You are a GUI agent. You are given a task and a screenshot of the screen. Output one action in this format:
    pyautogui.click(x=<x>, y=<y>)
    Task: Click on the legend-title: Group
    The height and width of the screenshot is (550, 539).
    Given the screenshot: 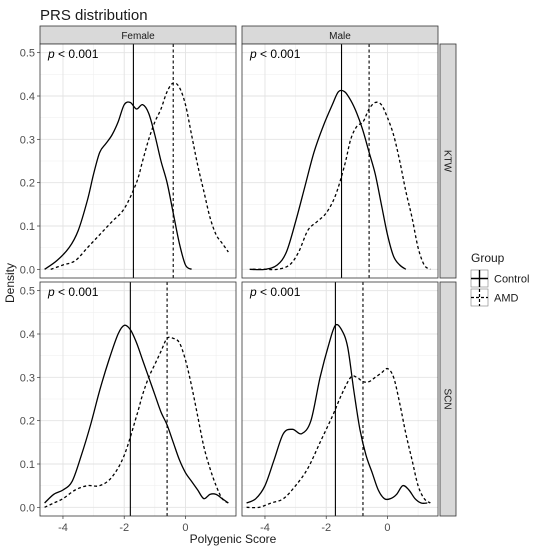 What is the action you would take?
    pyautogui.click(x=488, y=258)
    